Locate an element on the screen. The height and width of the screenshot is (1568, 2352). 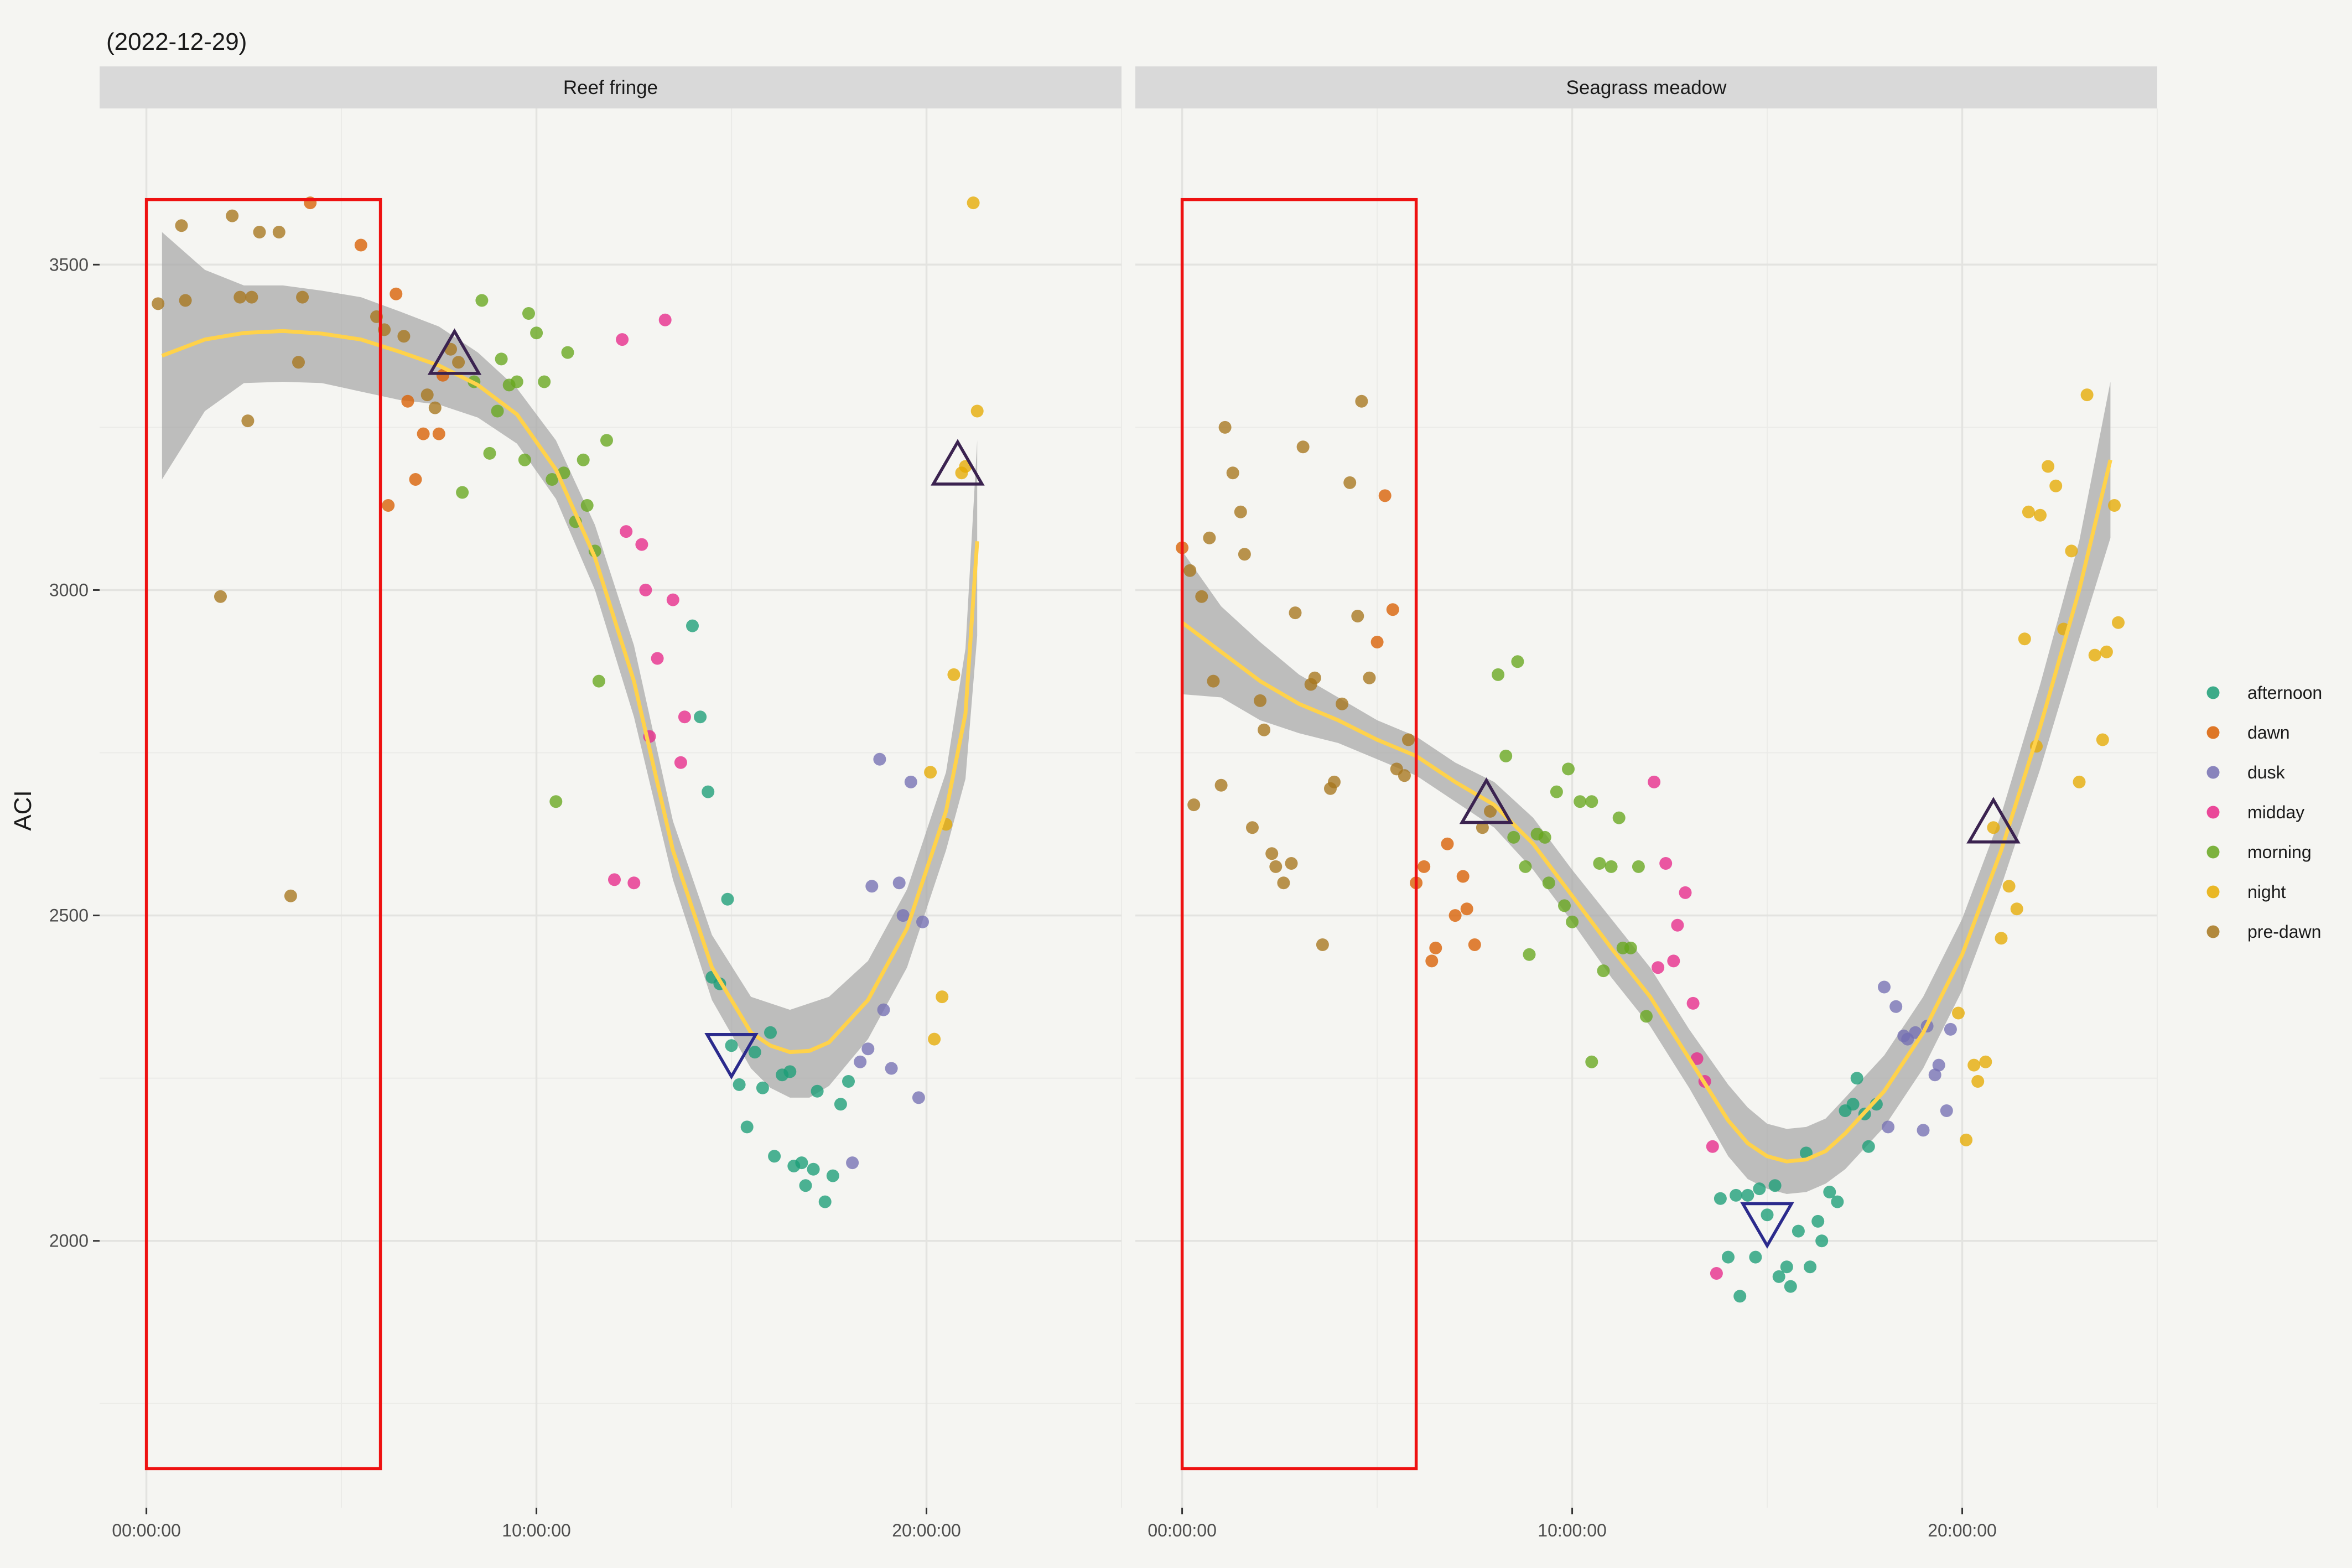
x-tick-label: 00:00:00 is located at coordinates (147, 1530).